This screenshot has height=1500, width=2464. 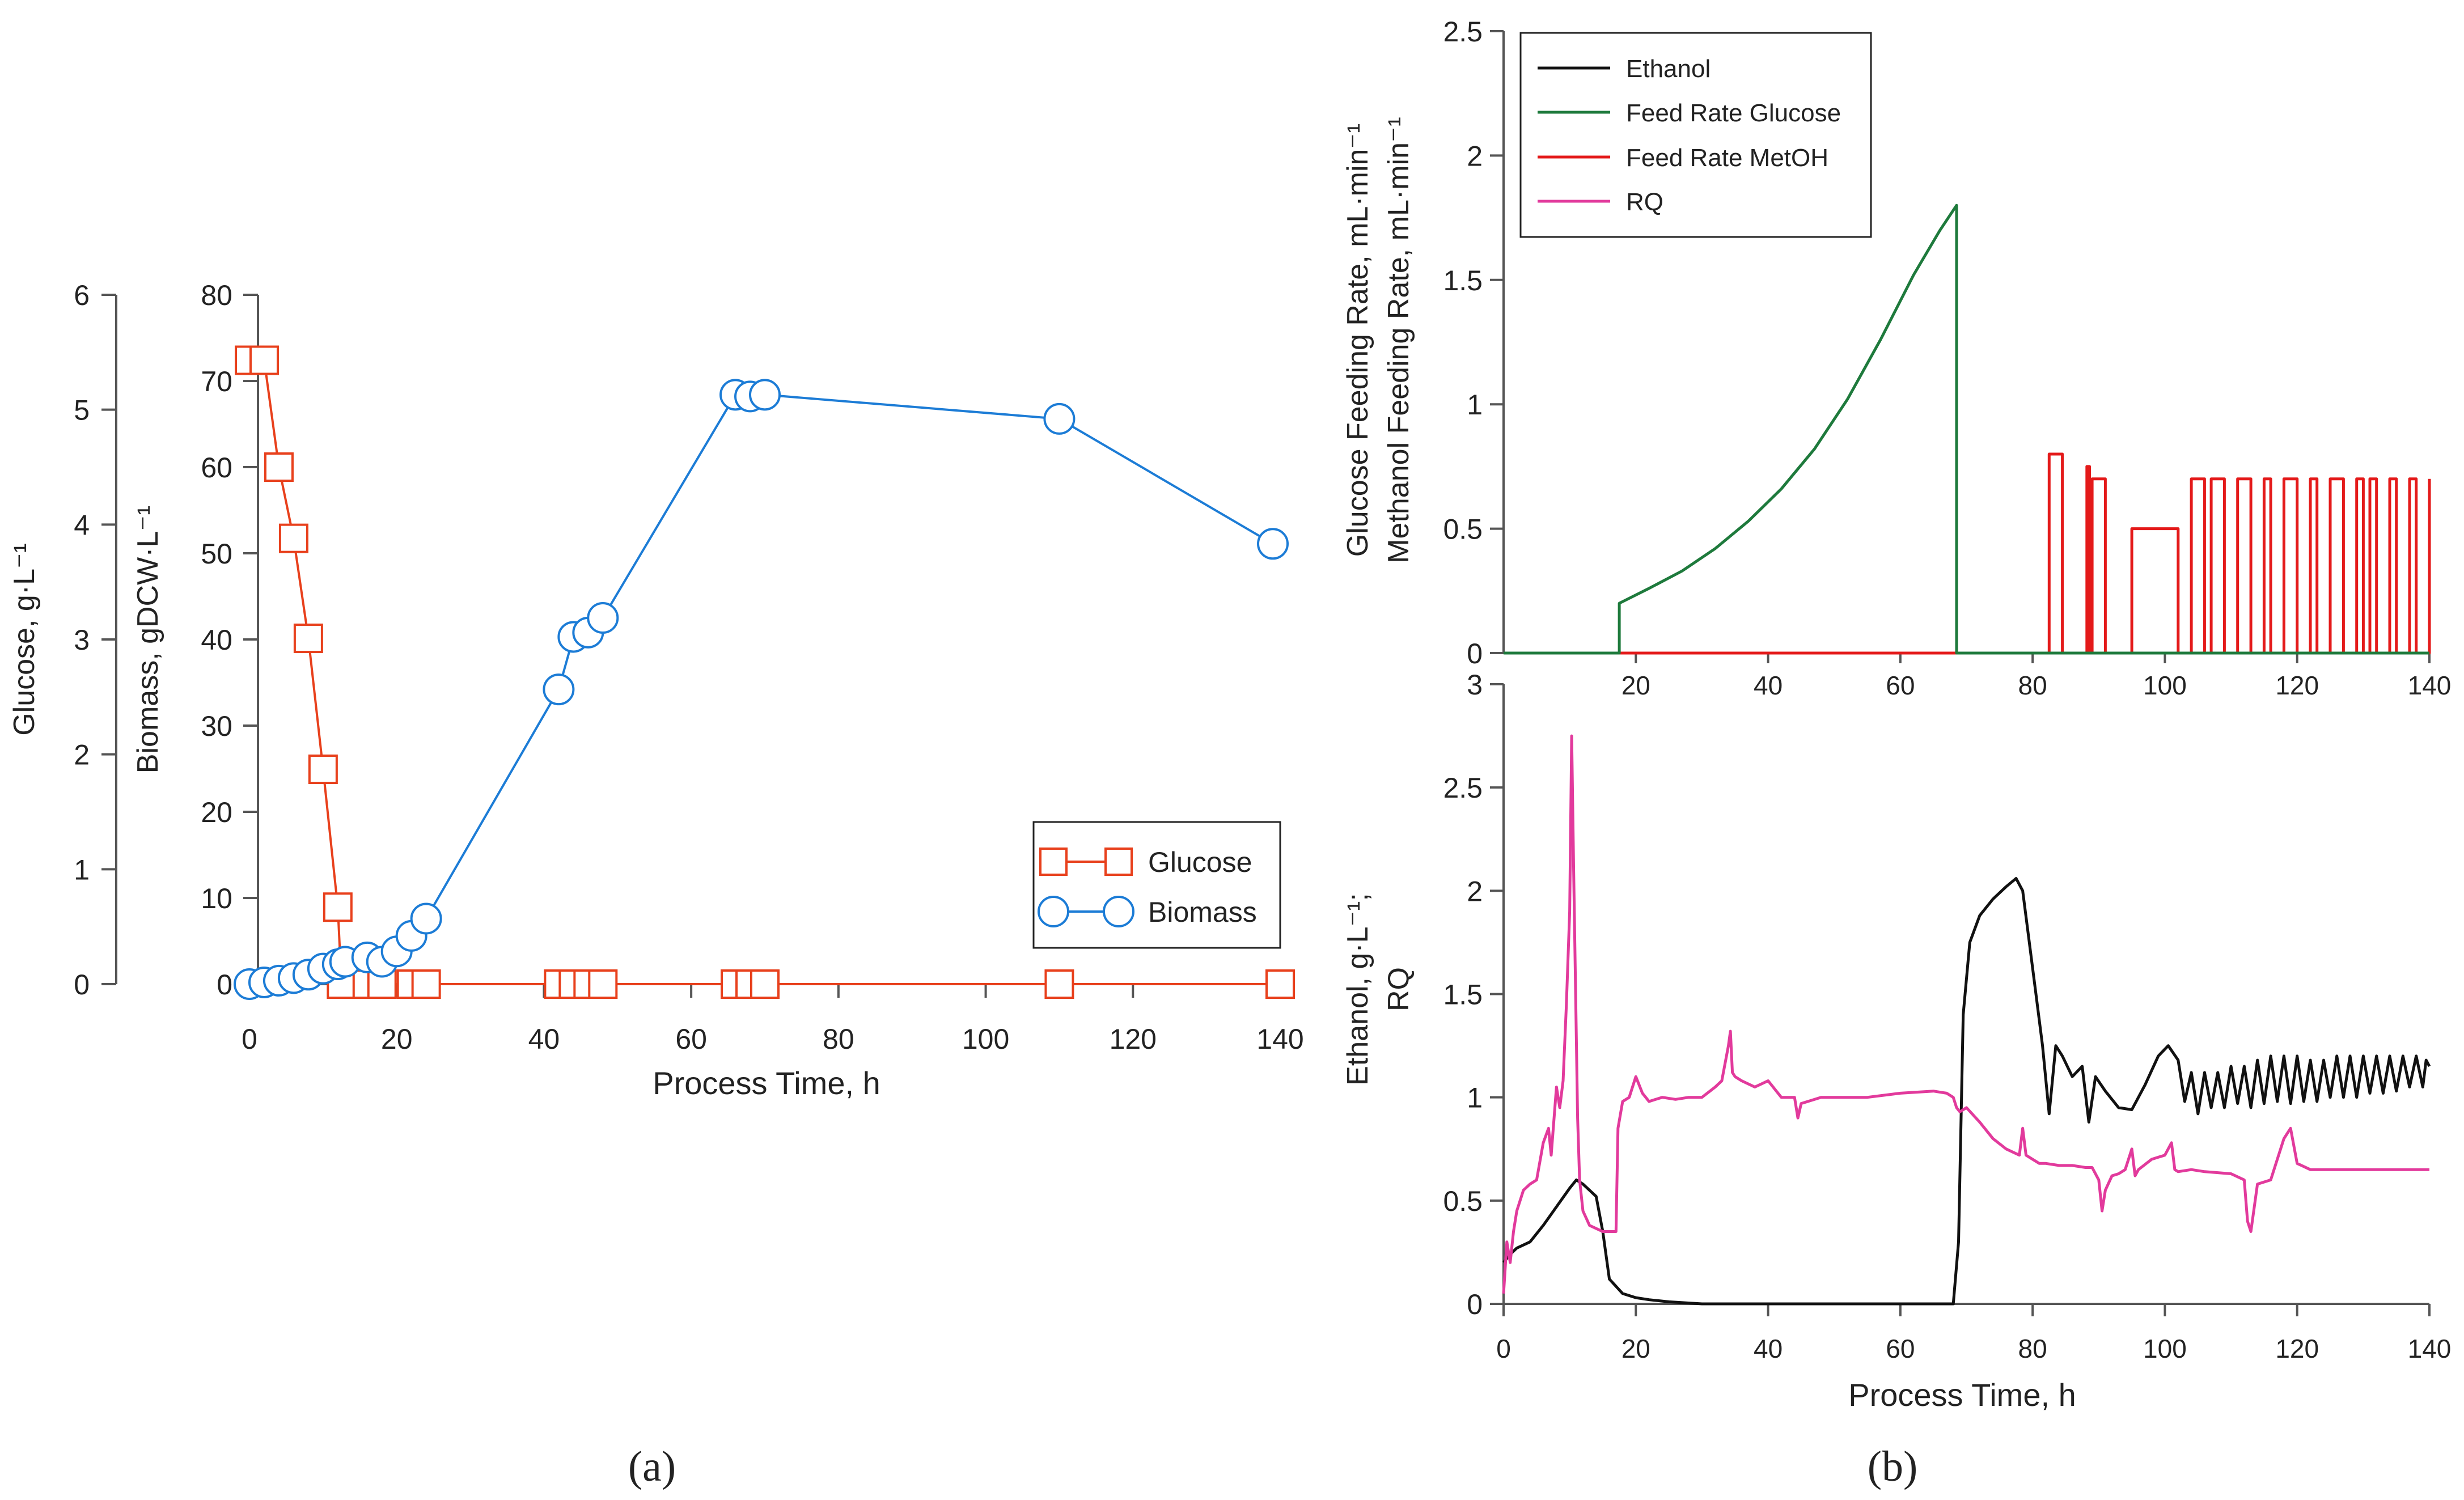 I want to click on chart-a-x-tick-label: 80, so click(x=838, y=1039).